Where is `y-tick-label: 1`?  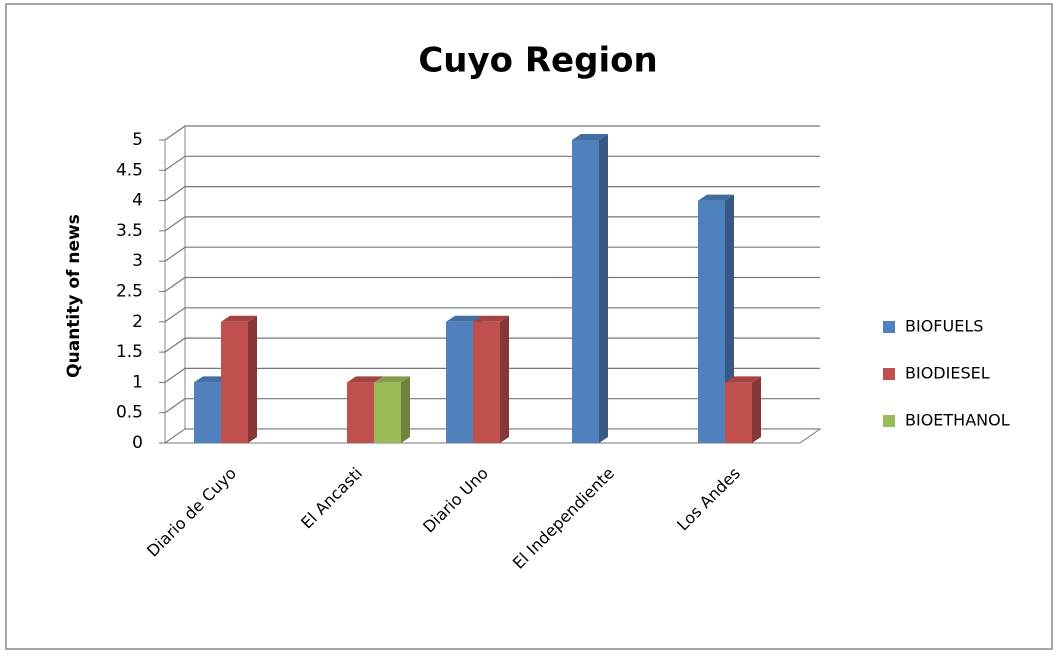 y-tick-label: 1 is located at coordinates (137, 382).